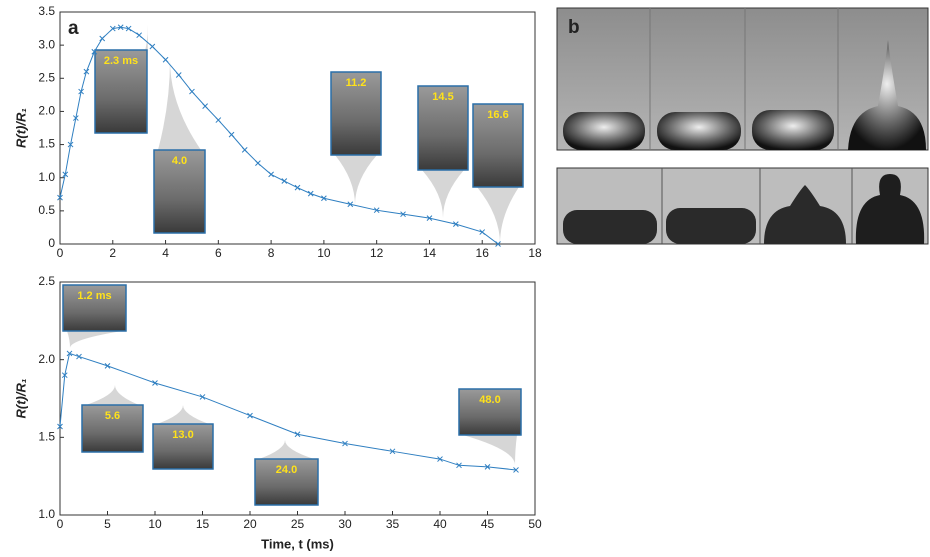  What do you see at coordinates (182, 435) in the screenshot?
I see `inset-label: 13.0` at bounding box center [182, 435].